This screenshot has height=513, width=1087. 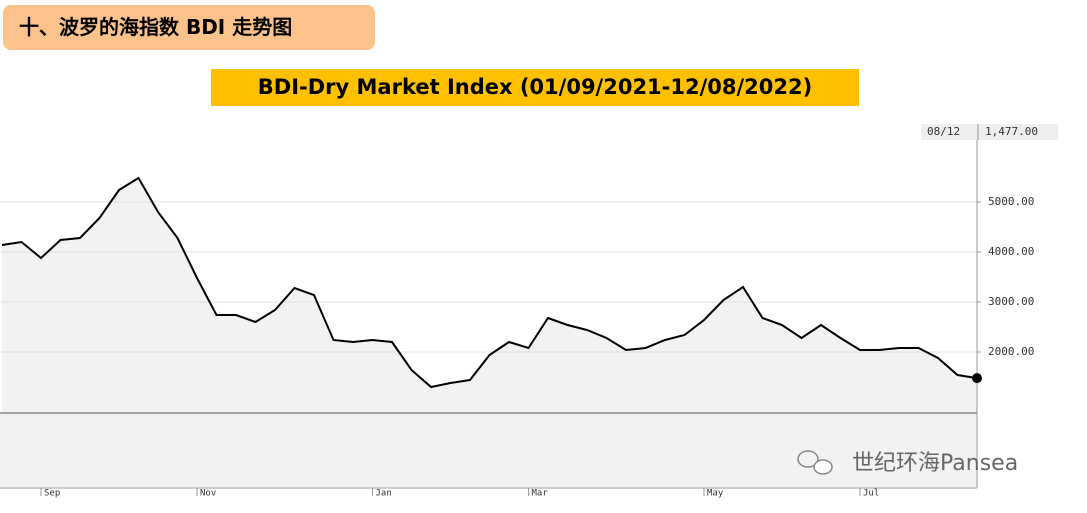 What do you see at coordinates (540, 494) in the screenshot?
I see `x-tick-label: Mar` at bounding box center [540, 494].